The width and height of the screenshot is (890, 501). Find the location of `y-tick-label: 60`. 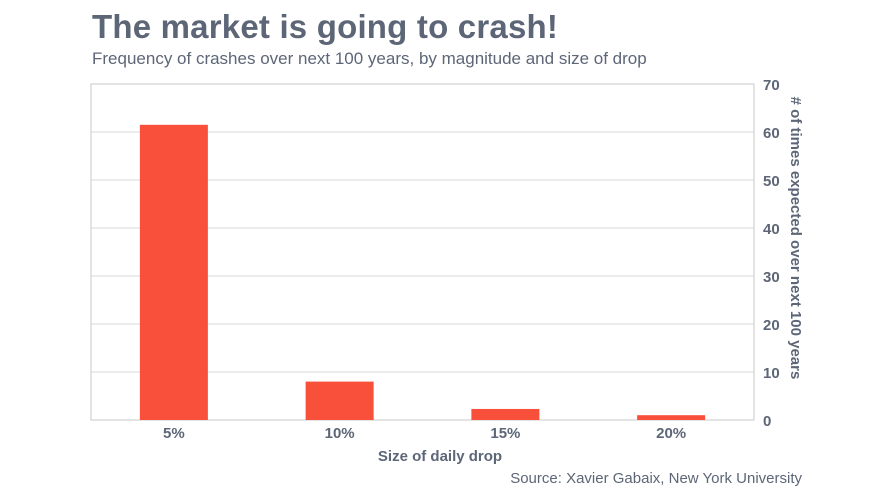

y-tick-label: 60 is located at coordinates (771, 133).